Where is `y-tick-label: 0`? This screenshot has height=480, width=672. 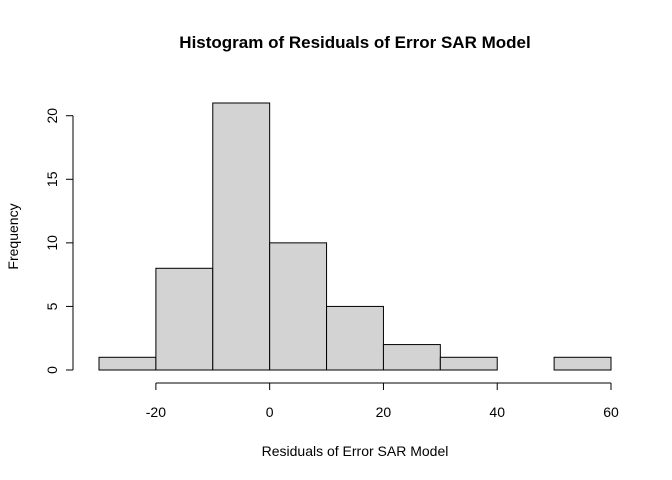
y-tick-label: 0 is located at coordinates (52, 370).